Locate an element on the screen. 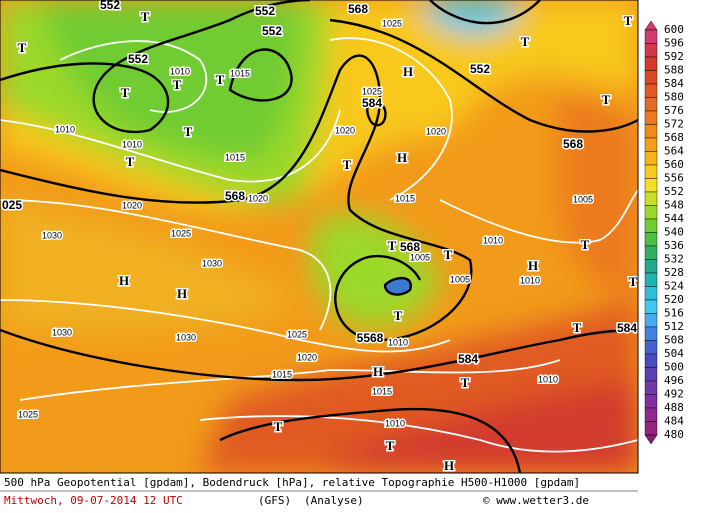  legend-label: 540 is located at coordinates (674, 232).